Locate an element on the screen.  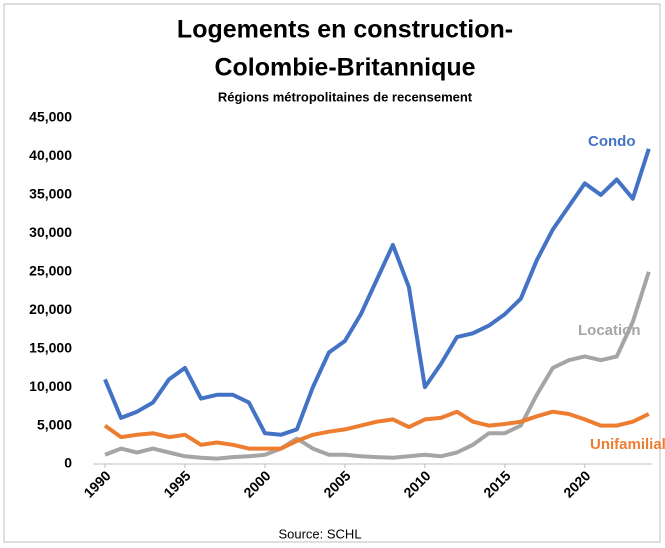
y-tick-label: 35,000 is located at coordinates (50, 194).